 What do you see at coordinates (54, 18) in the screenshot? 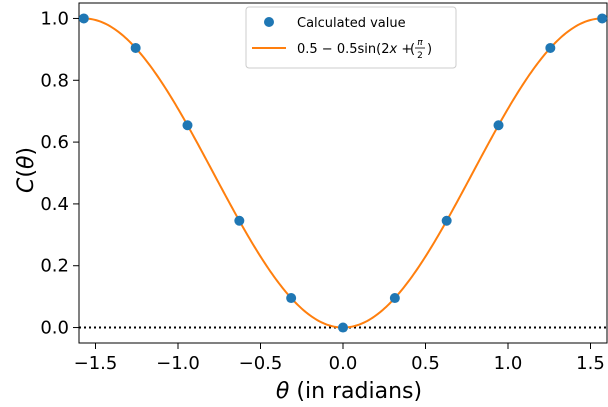
I see `y-tick-label: 1.0` at bounding box center [54, 18].